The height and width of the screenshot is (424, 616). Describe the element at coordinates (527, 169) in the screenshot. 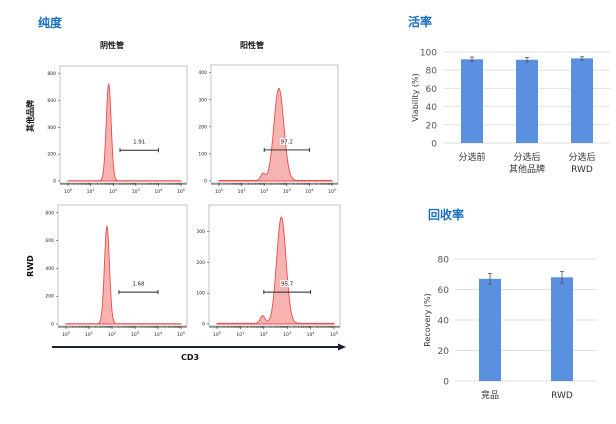

I see `category-label: 其他品牌` at that location.